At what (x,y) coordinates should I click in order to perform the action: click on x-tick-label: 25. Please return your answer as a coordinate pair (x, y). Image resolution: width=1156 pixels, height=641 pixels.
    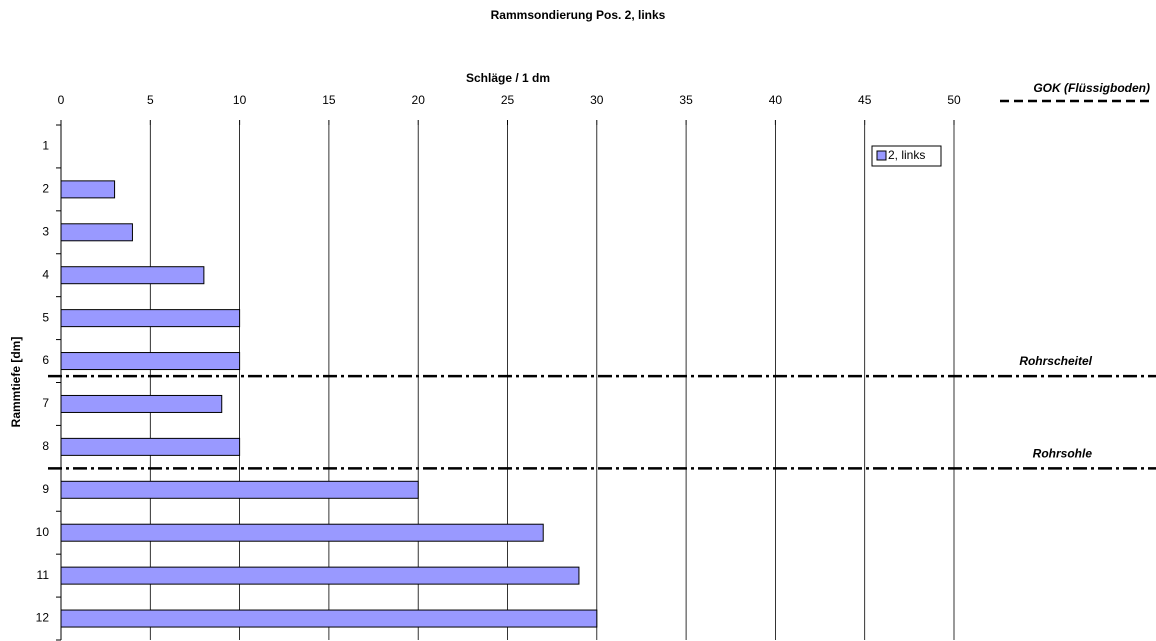
    Looking at the image, I should click on (508, 100).